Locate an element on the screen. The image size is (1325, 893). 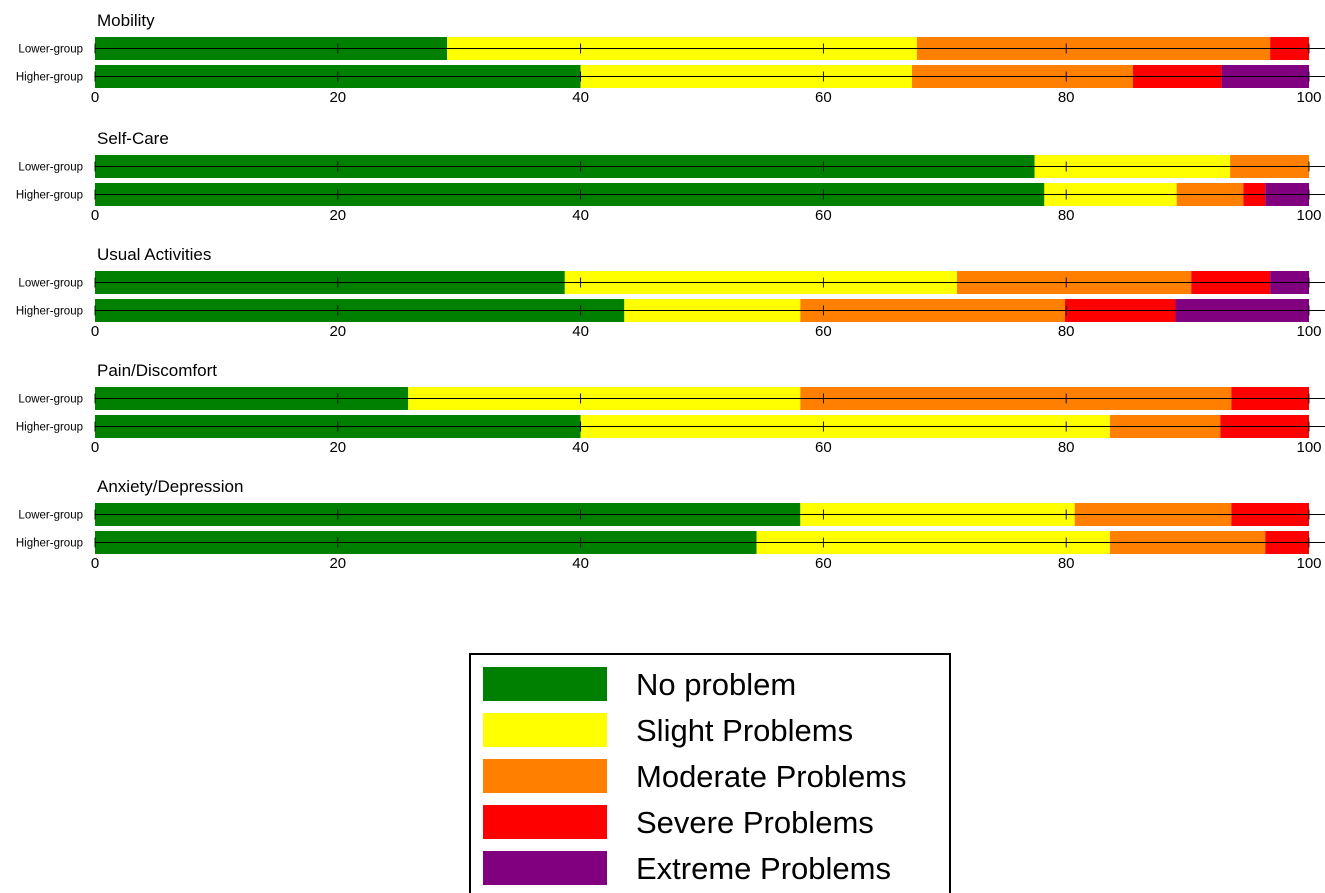
legend-label-extreme-problems: Extreme Problems is located at coordinates (763, 868).